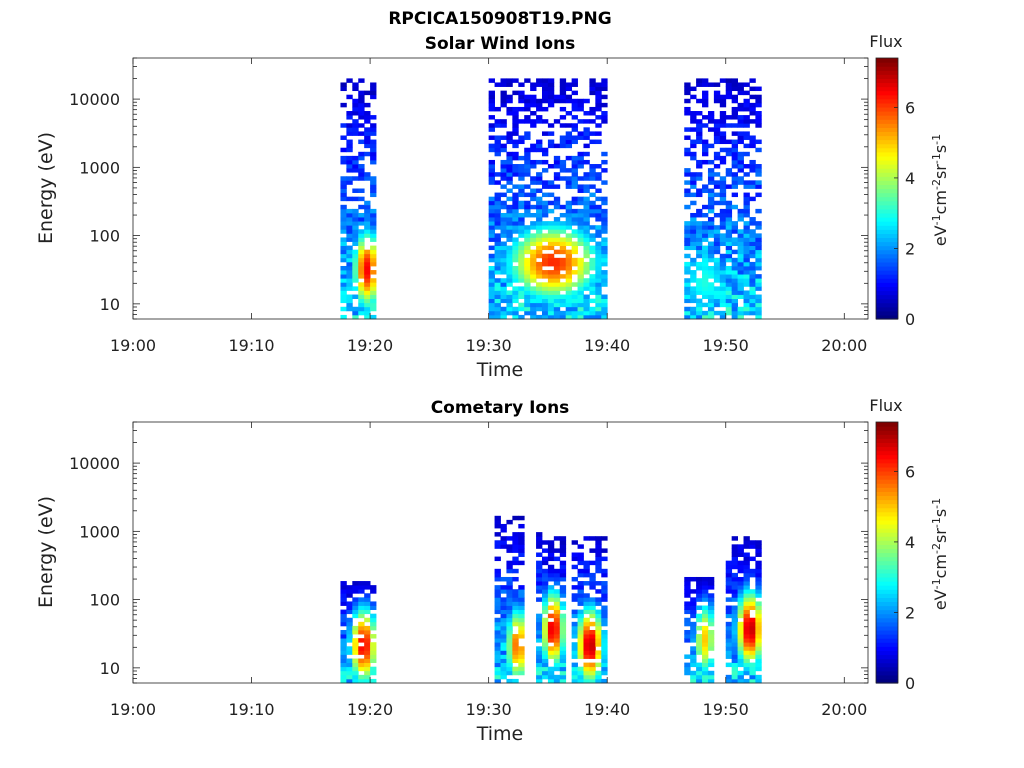 This screenshot has width=1024, height=768. Describe the element at coordinates (500, 408) in the screenshot. I see `panel-title: Cometary Ions` at that location.